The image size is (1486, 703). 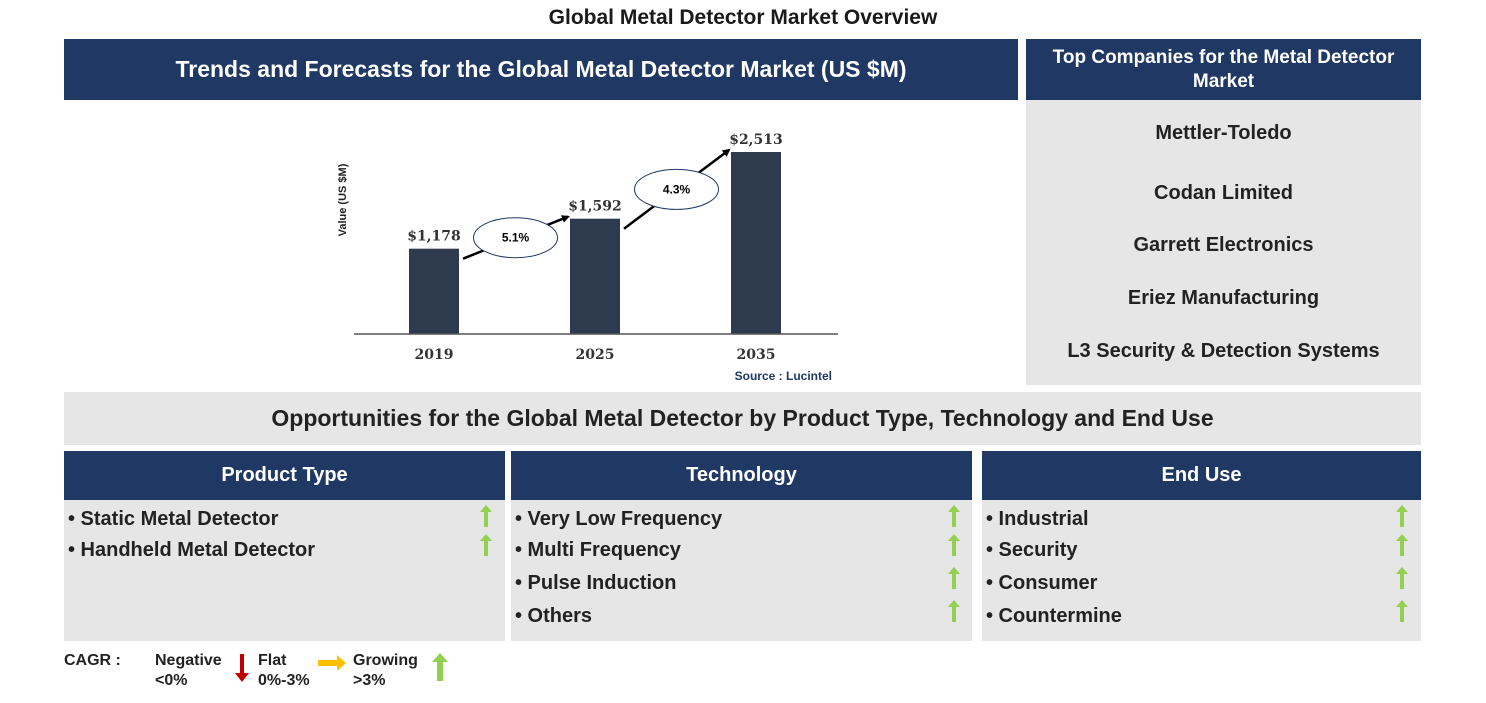 I want to click on company-item: Garrett Electronics, so click(x=1223, y=245).